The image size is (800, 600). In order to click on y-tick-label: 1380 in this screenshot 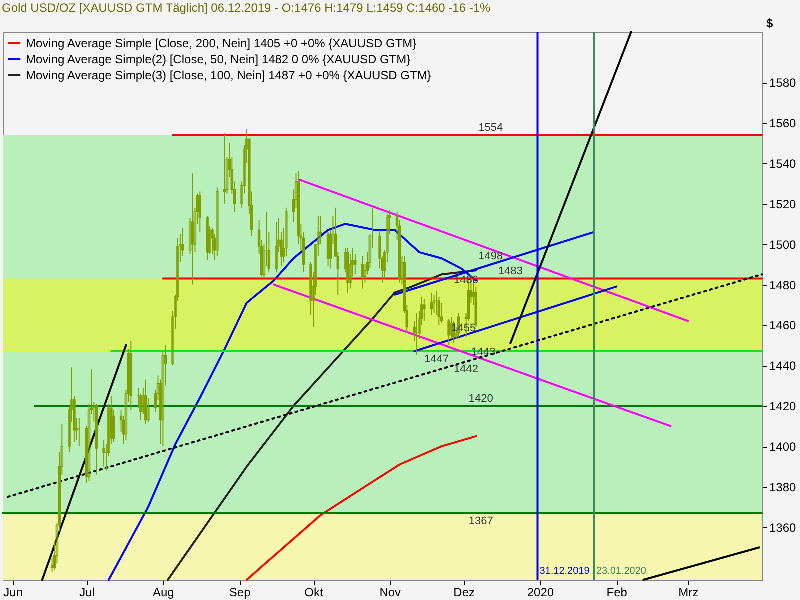, I will do `click(783, 487)`.